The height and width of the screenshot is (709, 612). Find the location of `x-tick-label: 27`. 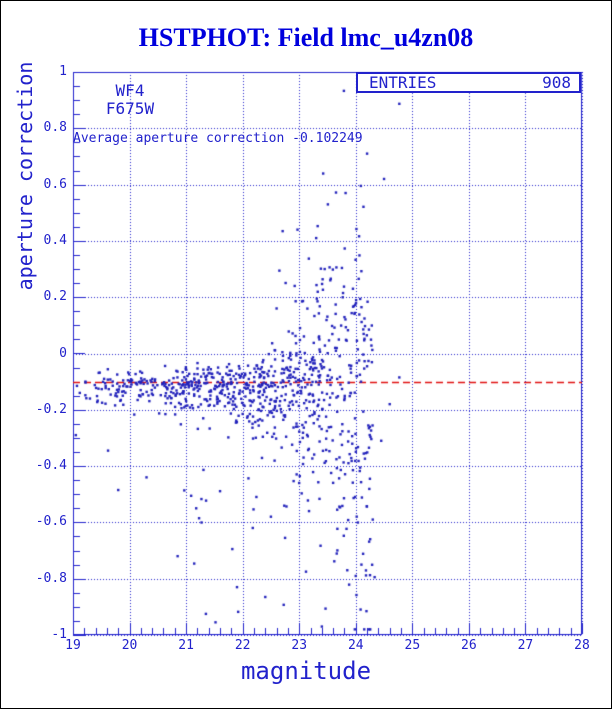

x-tick-label: 27 is located at coordinates (525, 645).